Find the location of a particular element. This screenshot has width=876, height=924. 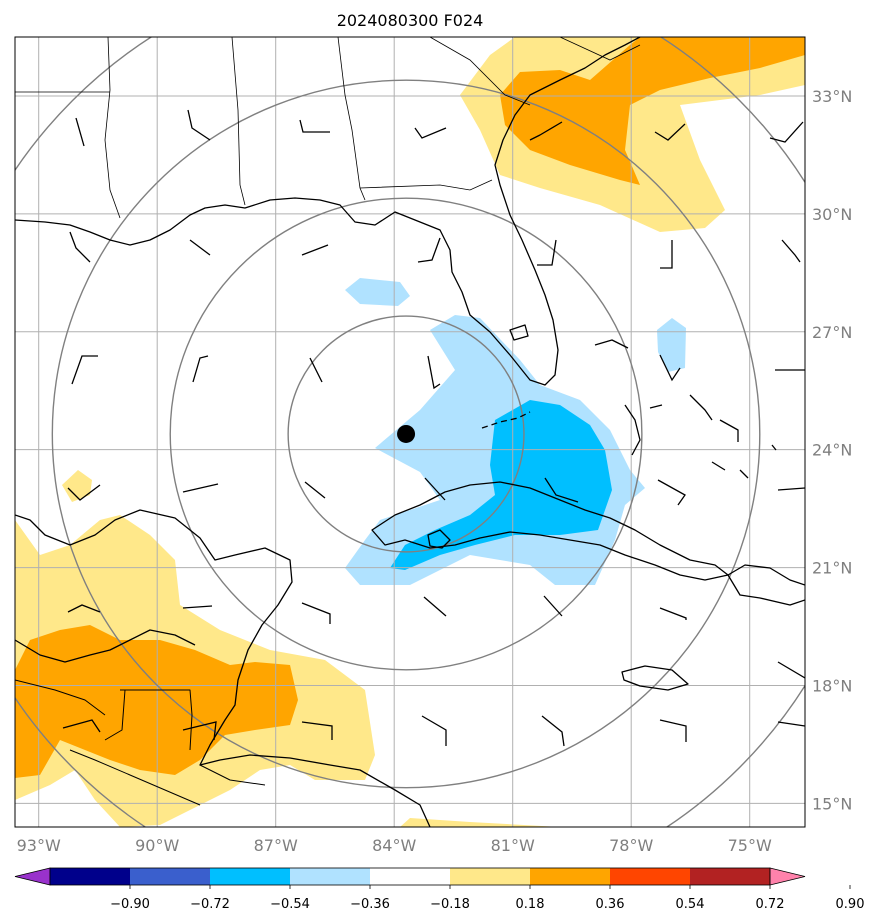

state-border-fl-ga is located at coordinates (426, 185).